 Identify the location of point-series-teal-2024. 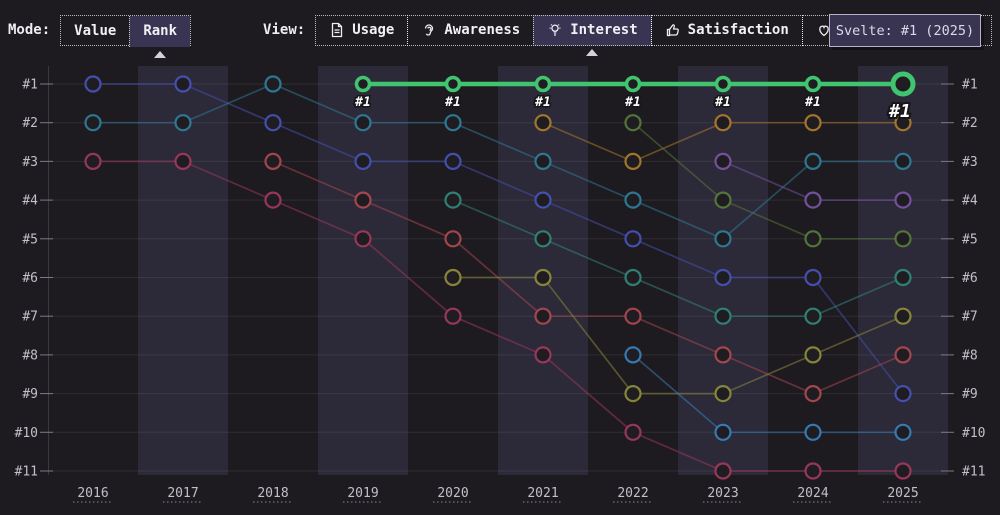
(813, 161).